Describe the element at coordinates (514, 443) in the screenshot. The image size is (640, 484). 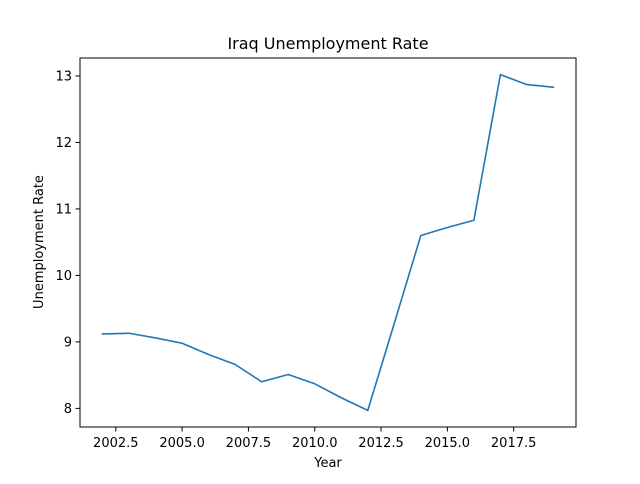
I see `x-tick-label: 2017.5` at that location.